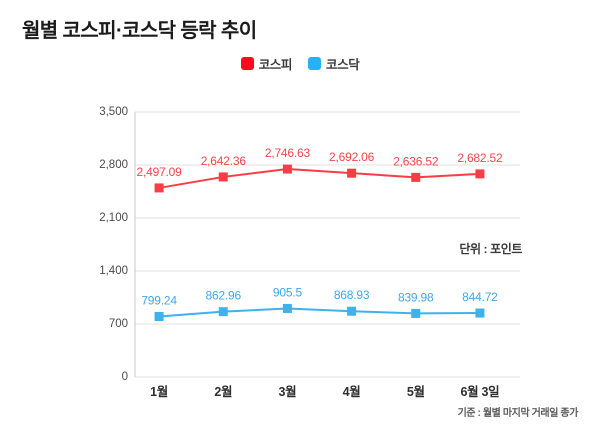  What do you see at coordinates (113, 271) in the screenshot?
I see `y-tick-label: 1,400` at bounding box center [113, 271].